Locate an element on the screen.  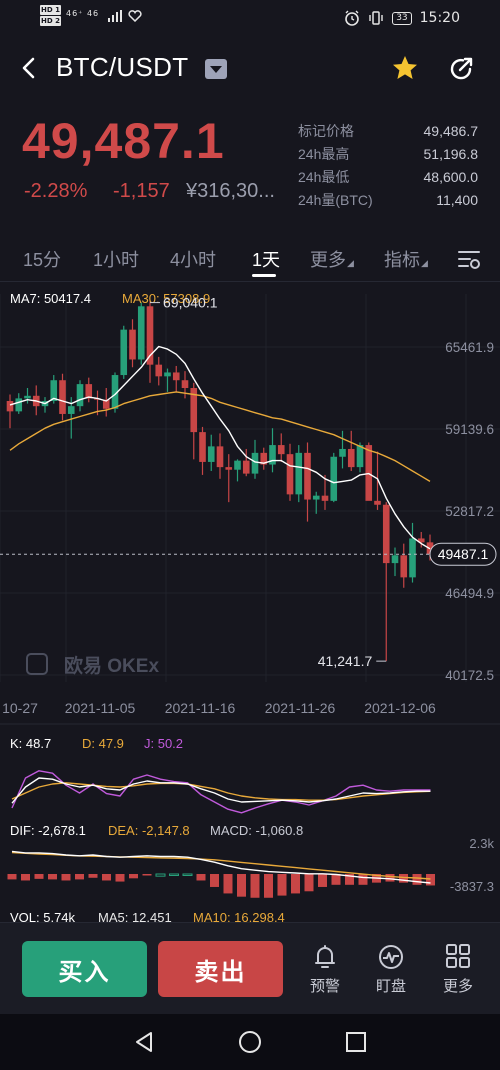
nav-back-icon is located at coordinates (144, 1042).